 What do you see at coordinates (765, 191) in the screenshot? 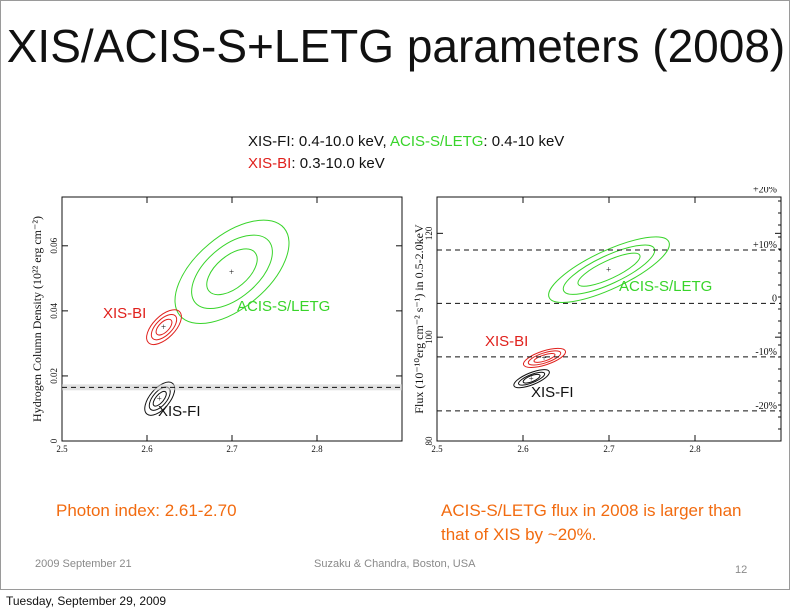
I see `right-percent-label: +20%` at bounding box center [765, 191].